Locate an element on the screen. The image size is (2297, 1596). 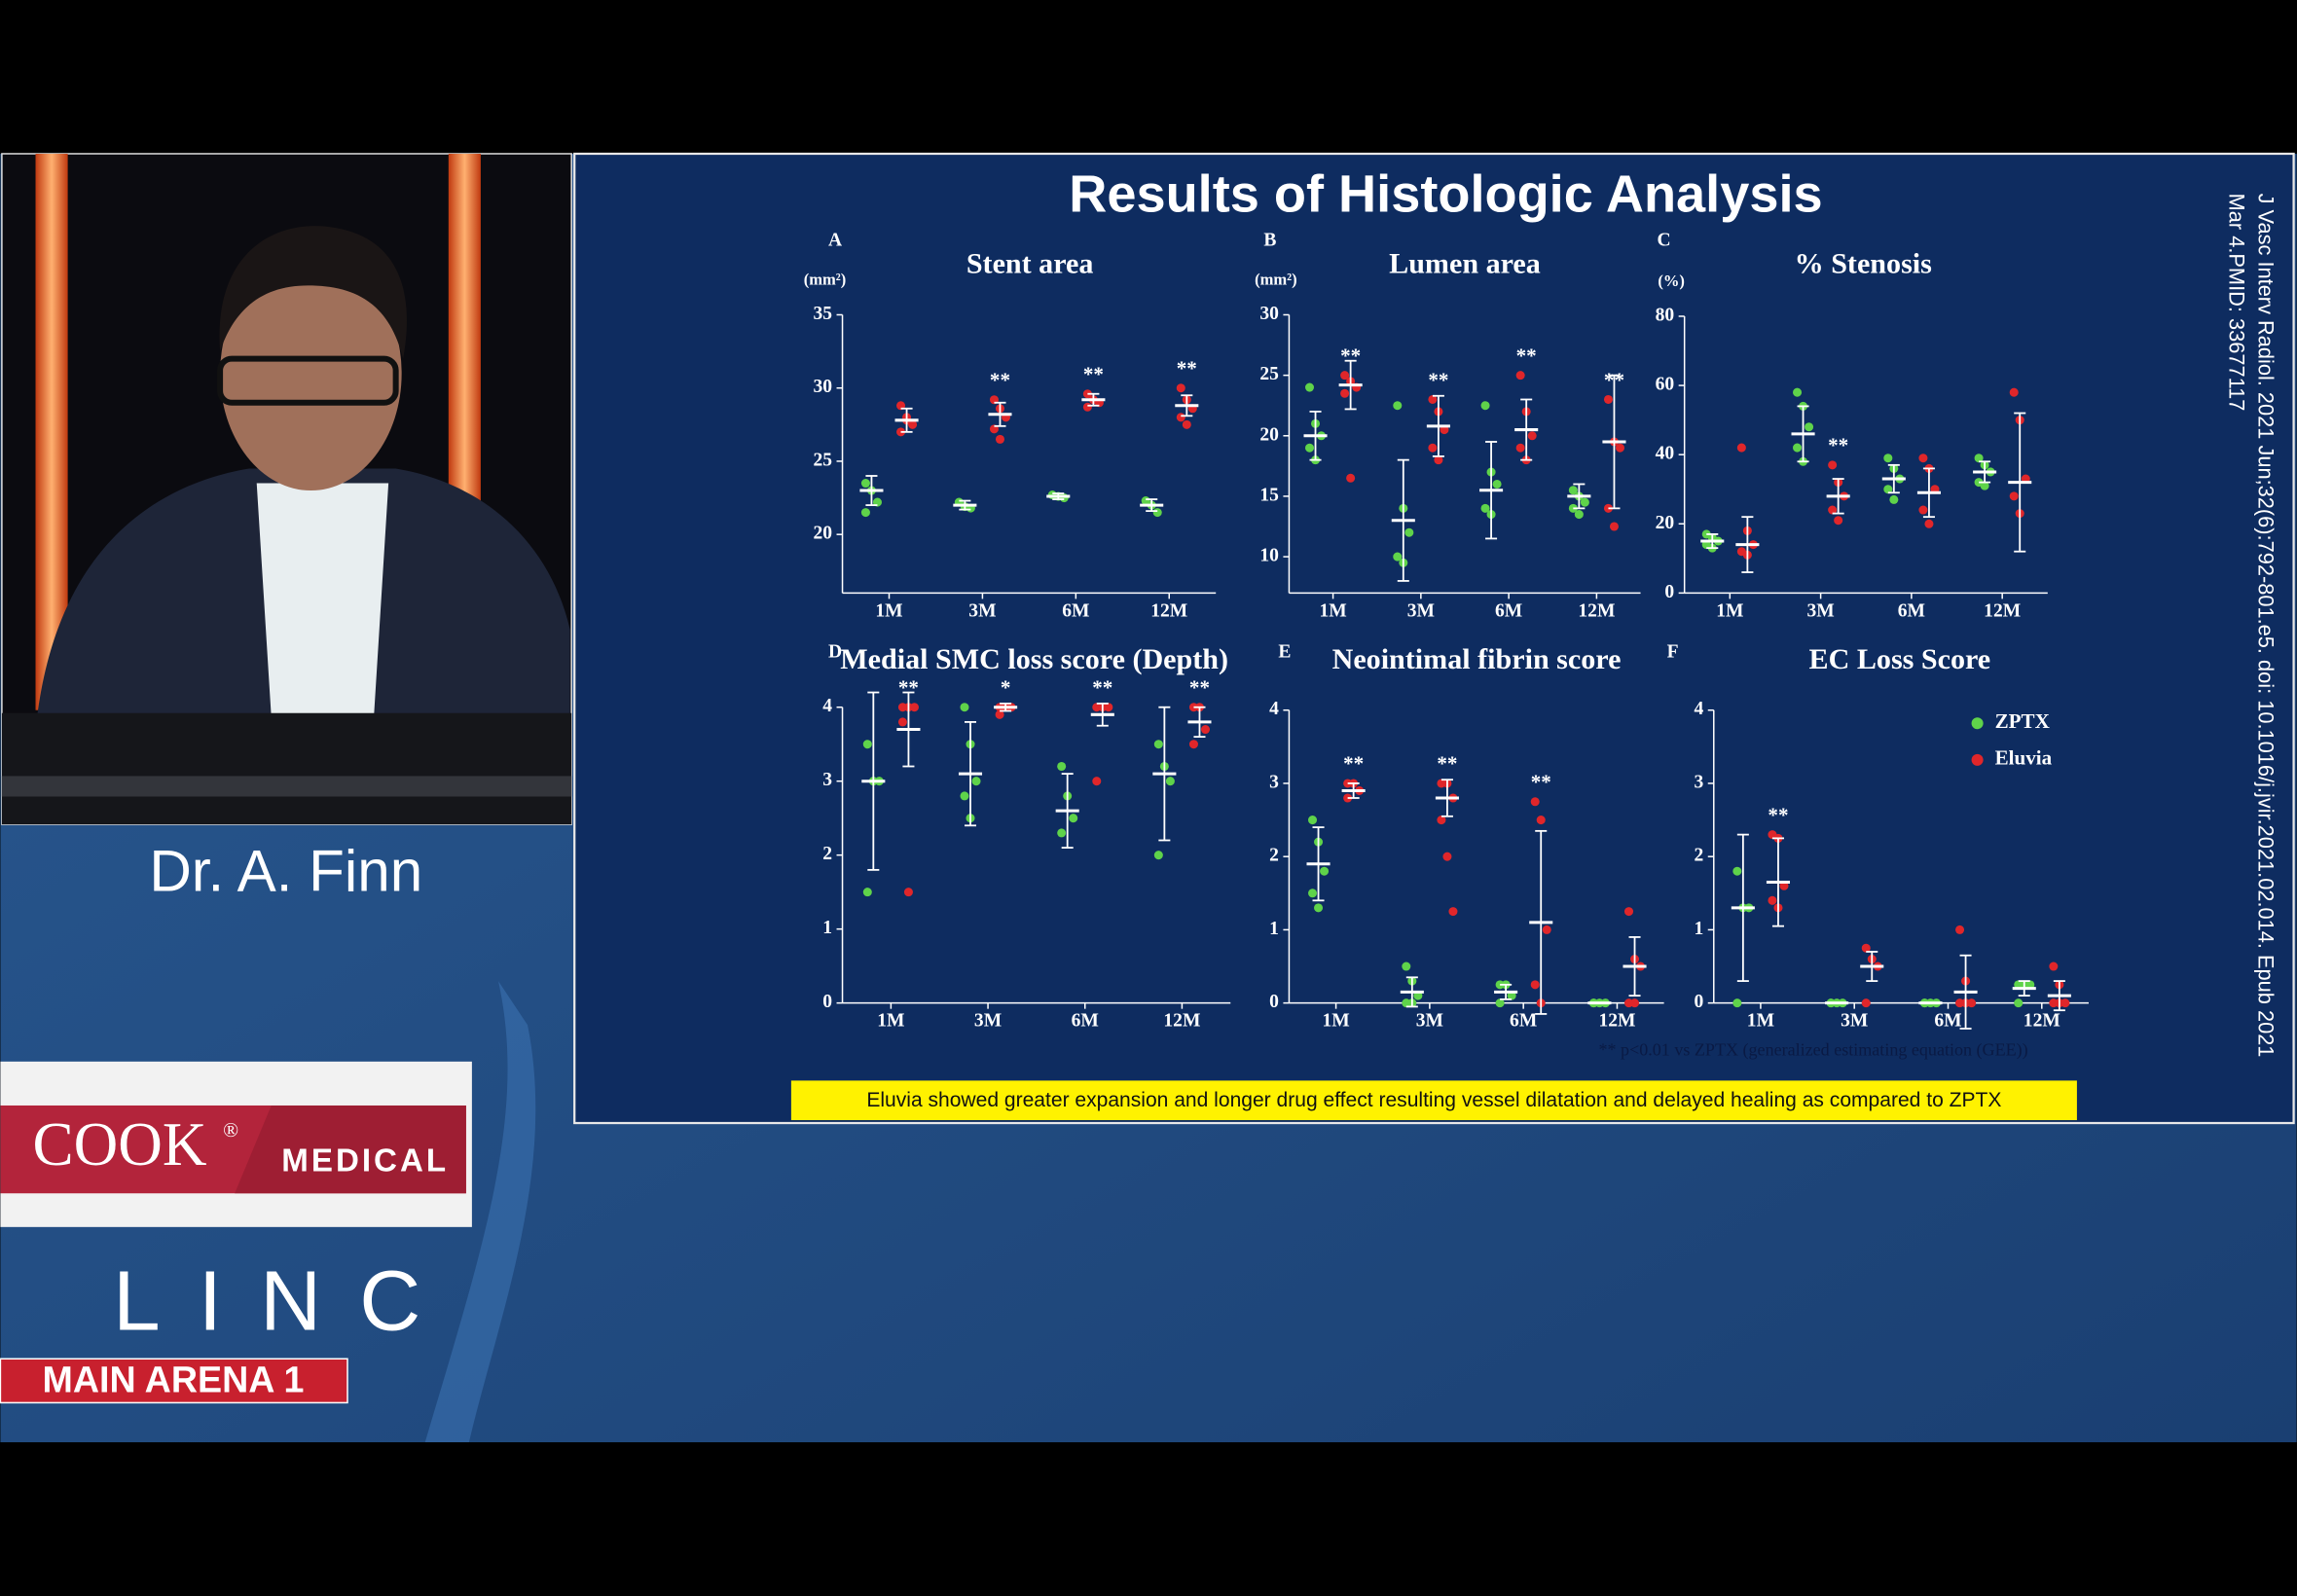
logo-sub: MEDICAL is located at coordinates (365, 1161).